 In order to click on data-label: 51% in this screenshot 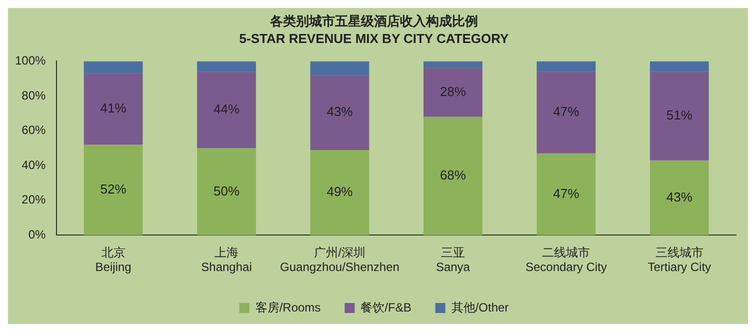, I will do `click(679, 115)`.